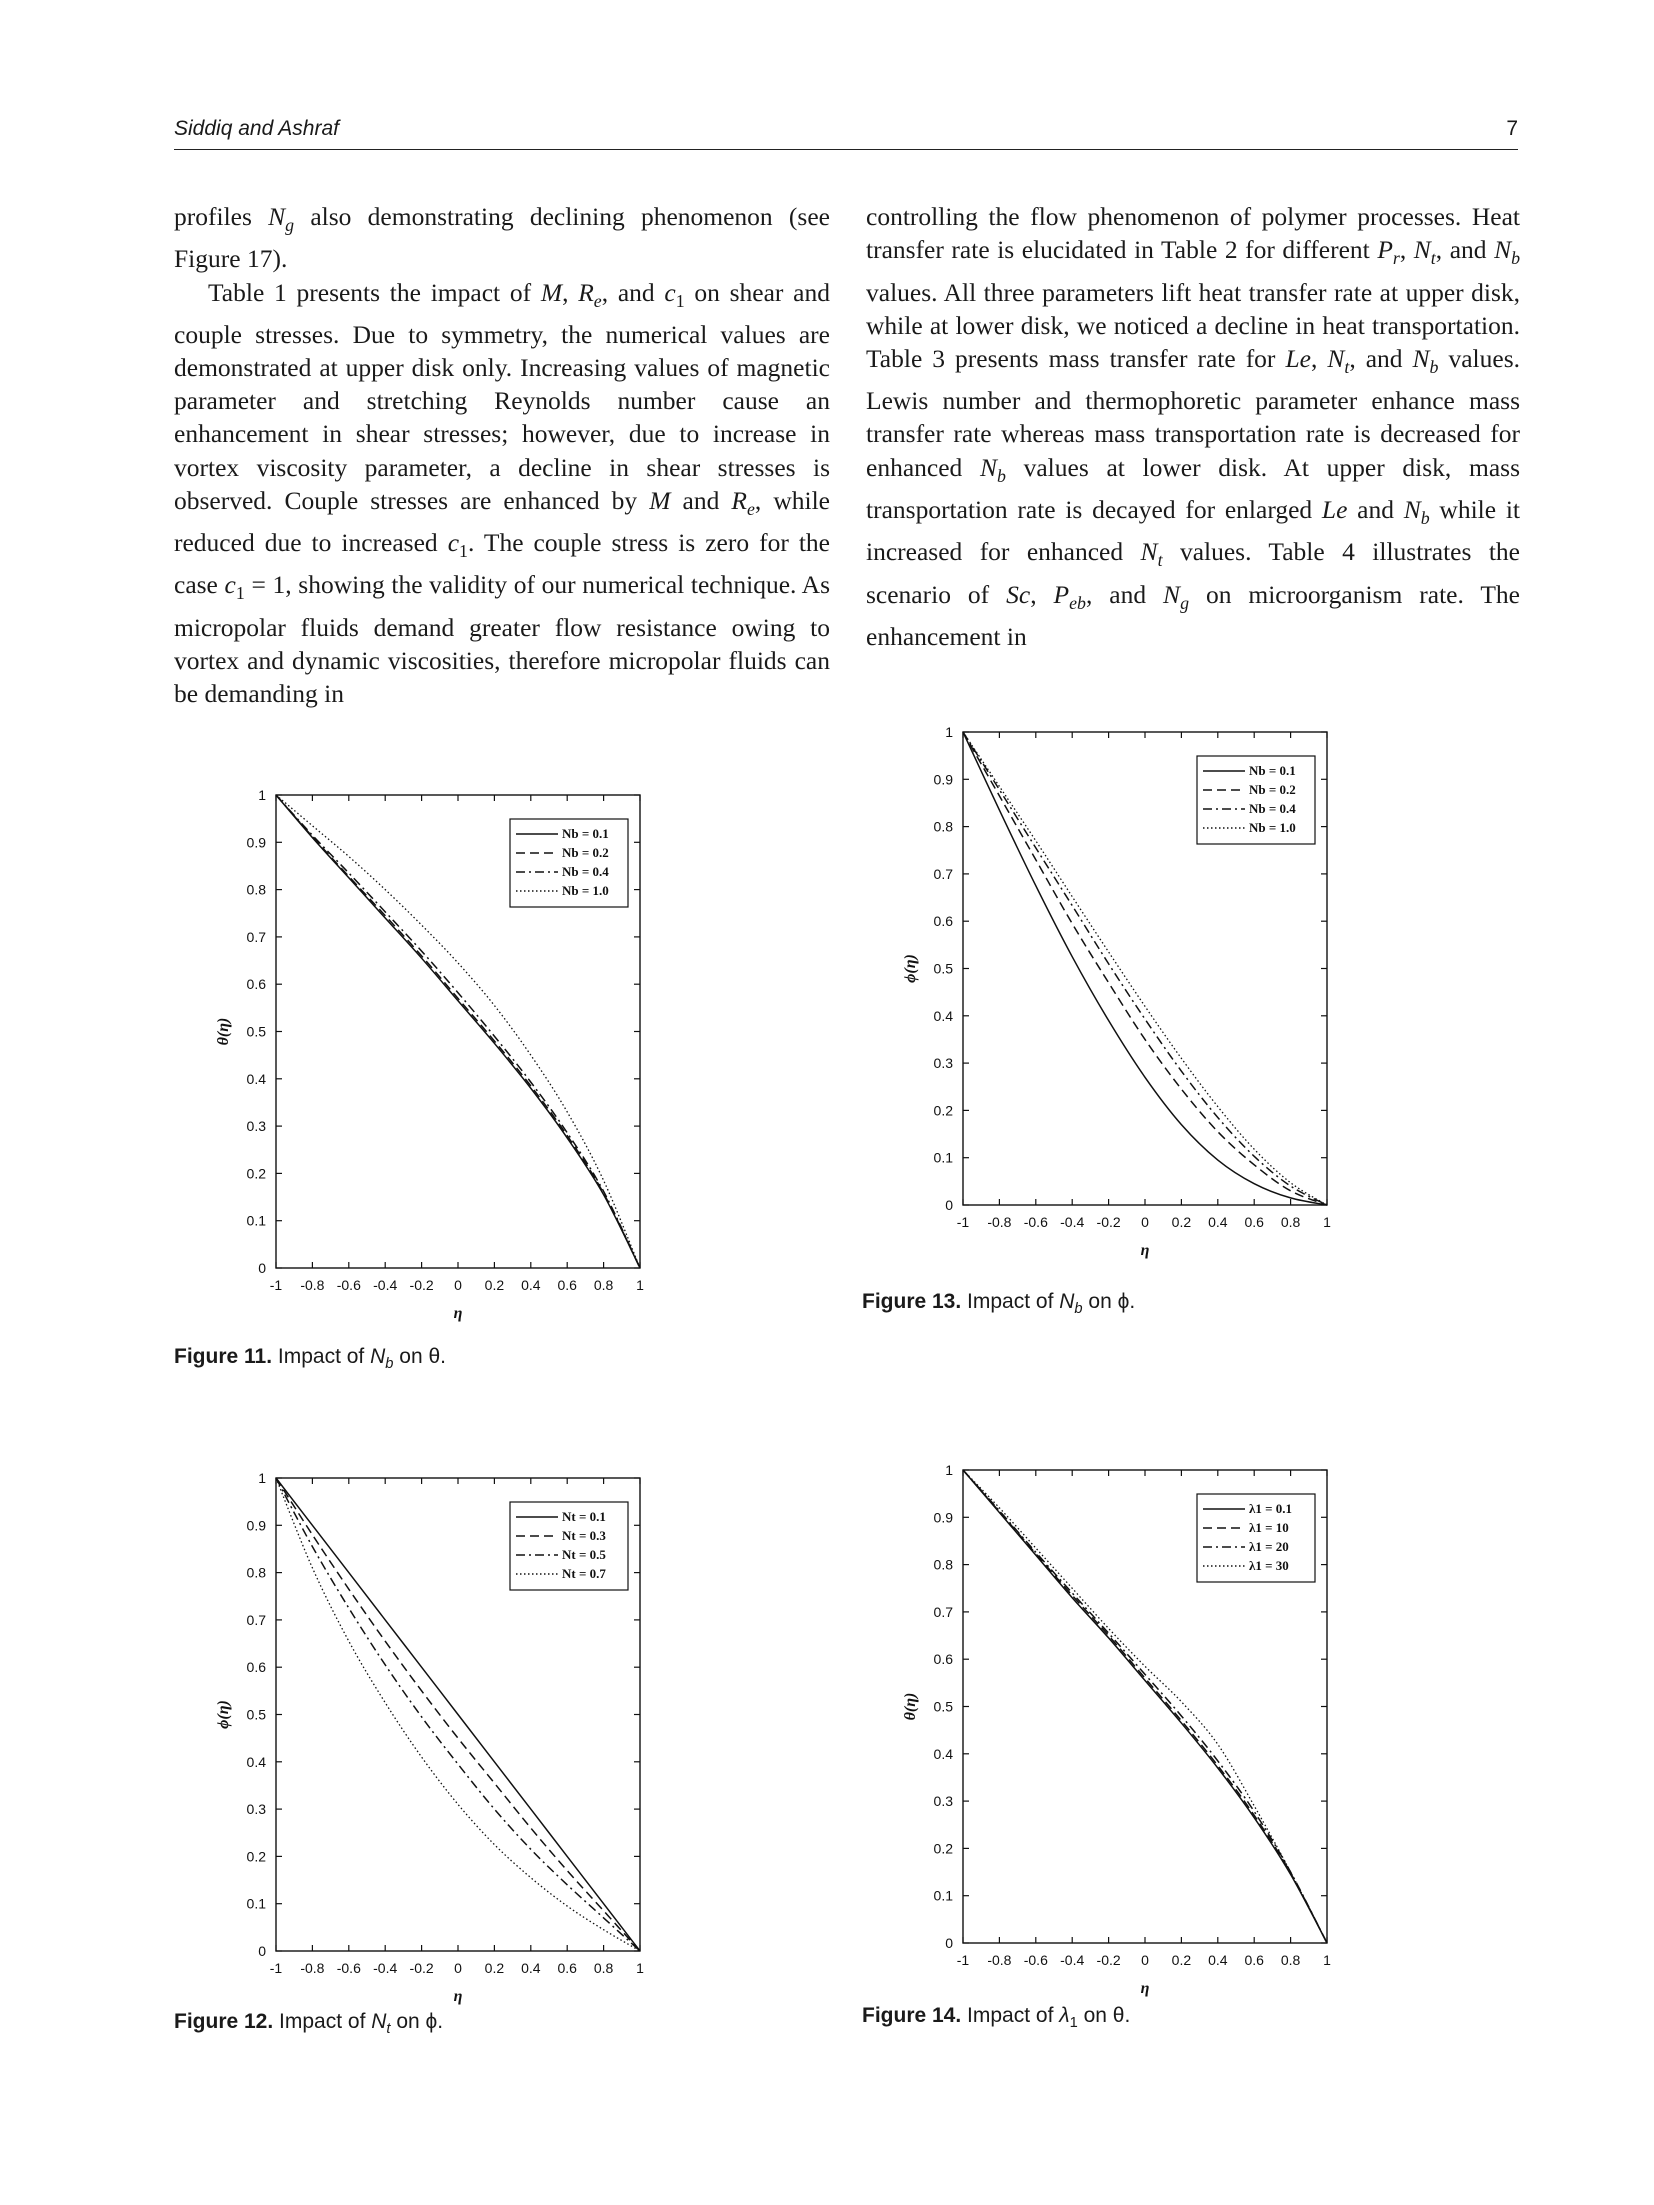 The image size is (1654, 2205). Describe the element at coordinates (584, 1554) in the screenshot. I see `legend-label: Nt = 0.5` at that location.